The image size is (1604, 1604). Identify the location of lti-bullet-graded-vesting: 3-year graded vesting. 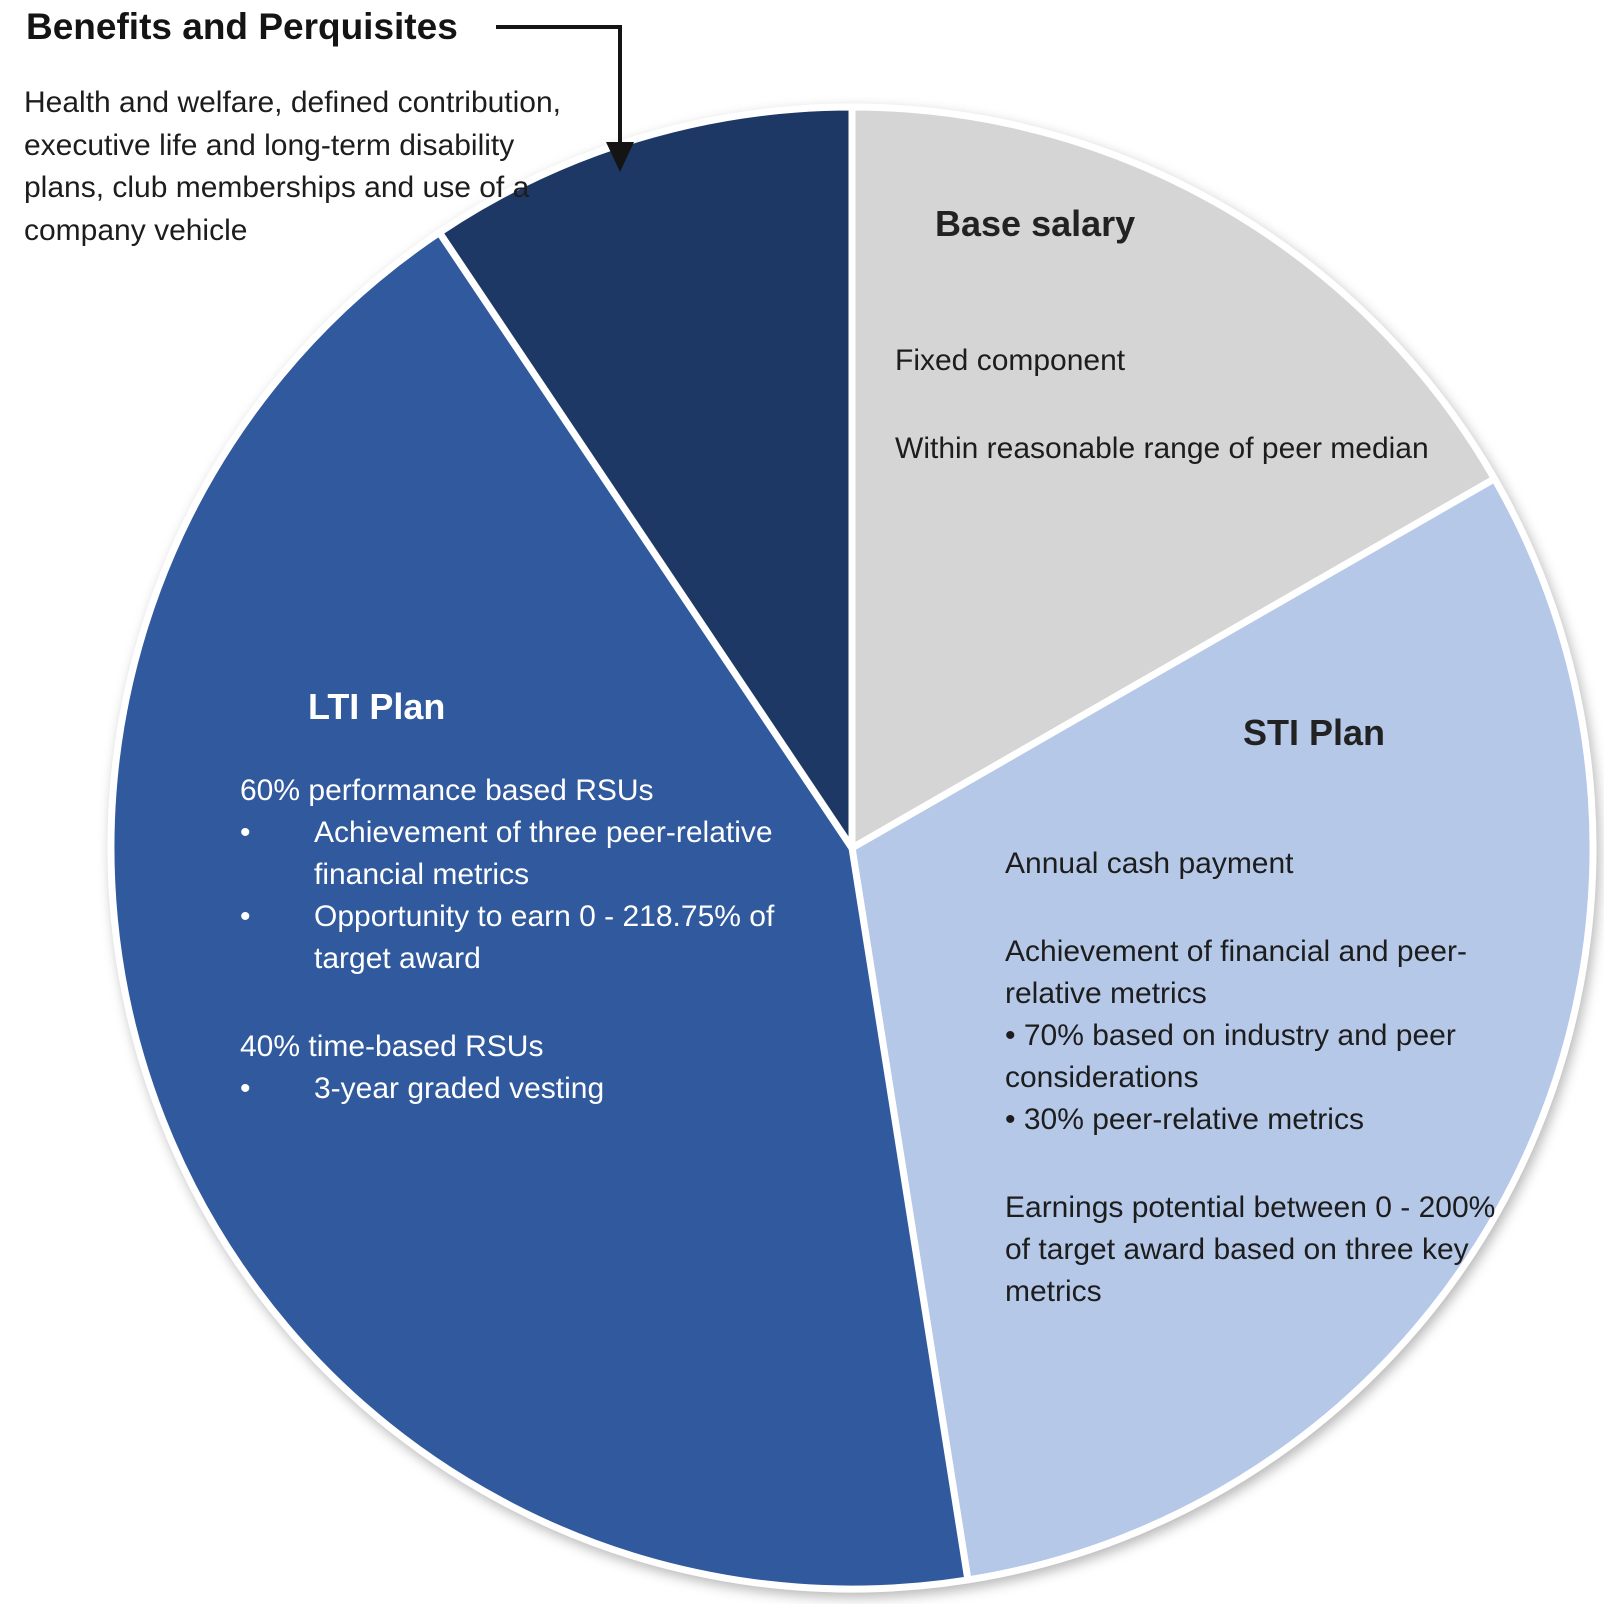
(459, 1088).